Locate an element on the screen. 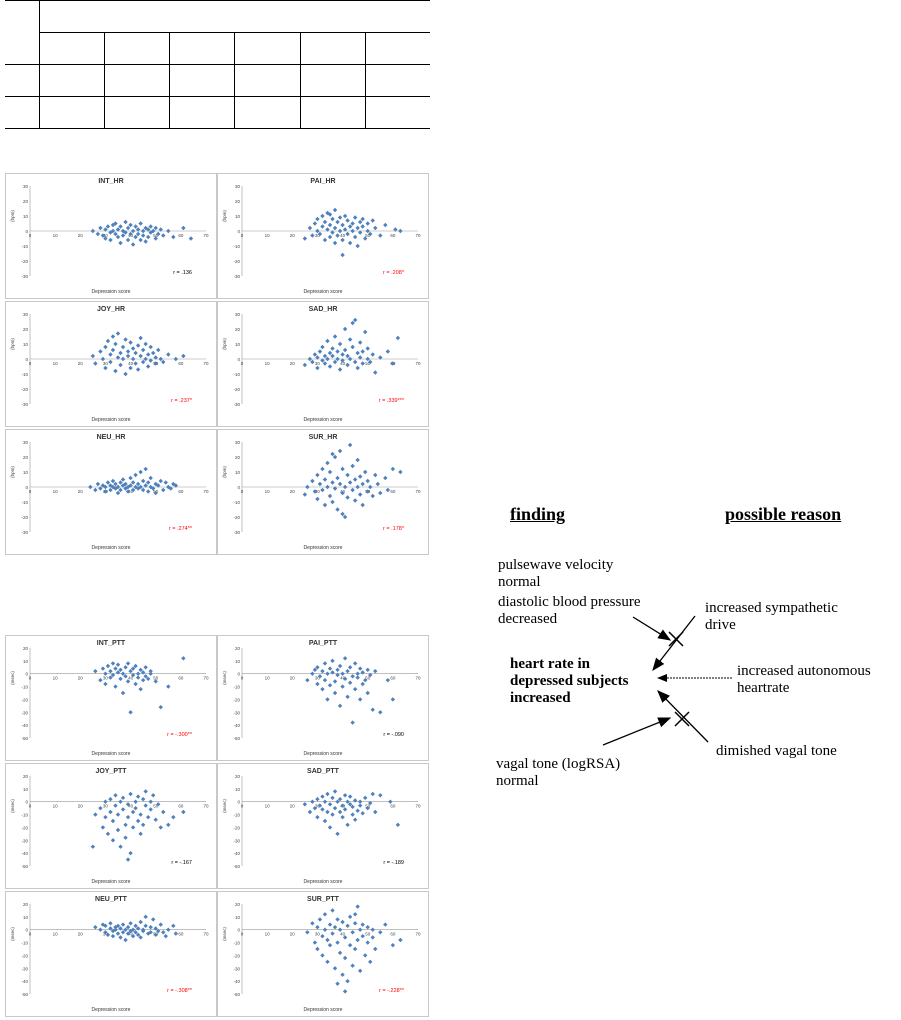  x-tick-label: 70 is located at coordinates (418, 235).